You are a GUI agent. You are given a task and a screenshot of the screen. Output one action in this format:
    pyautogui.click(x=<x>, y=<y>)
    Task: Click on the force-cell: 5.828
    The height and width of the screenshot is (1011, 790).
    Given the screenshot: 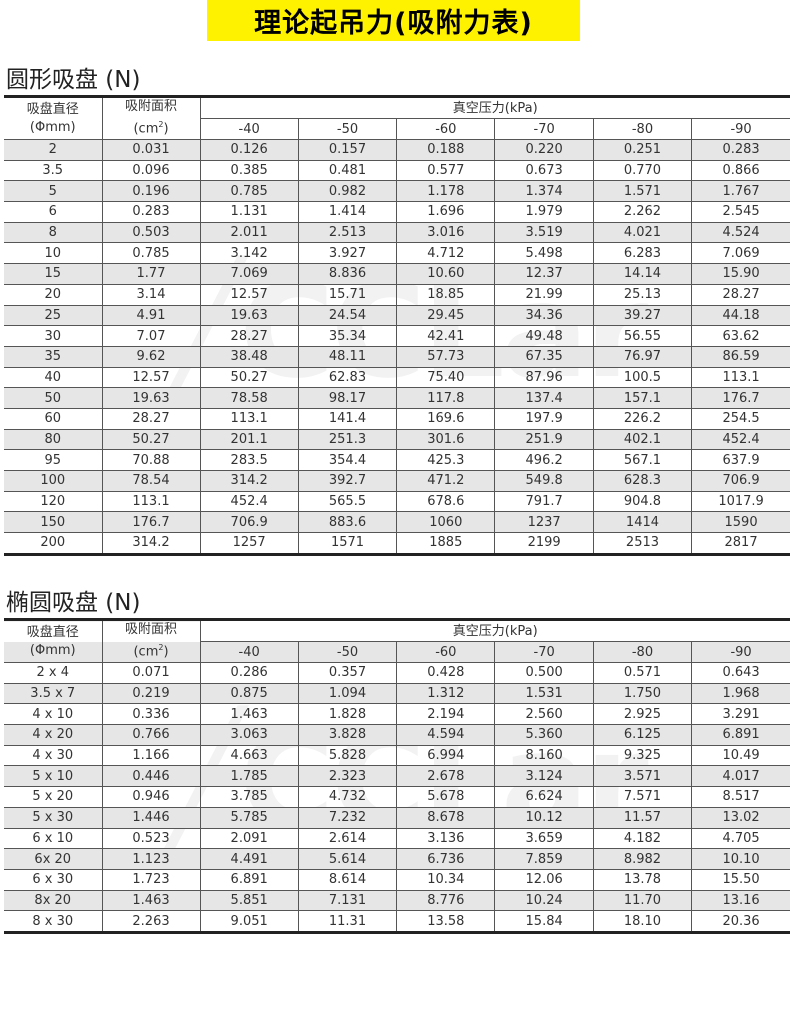 What is the action you would take?
    pyautogui.click(x=347, y=755)
    